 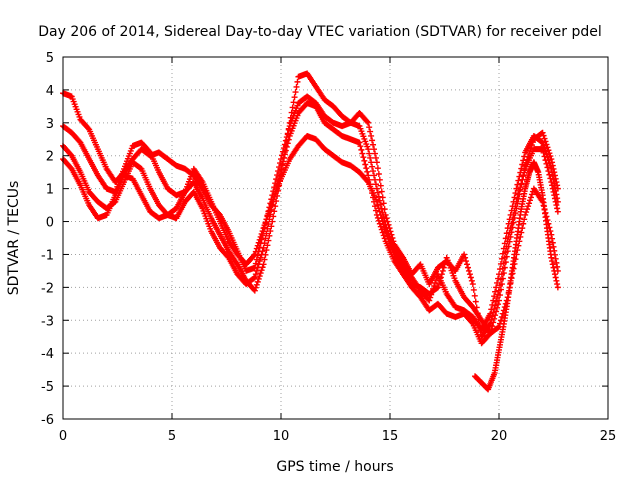 What do you see at coordinates (63, 436) in the screenshot?
I see `x-tick-label: 0` at bounding box center [63, 436].